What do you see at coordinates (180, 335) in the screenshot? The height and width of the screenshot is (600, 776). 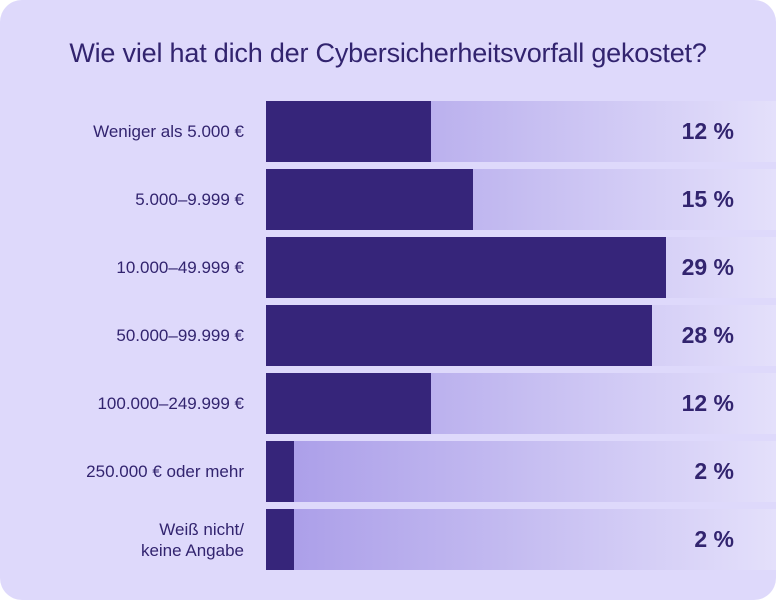 I see `category-label: 50.000–99.999 €` at bounding box center [180, 335].